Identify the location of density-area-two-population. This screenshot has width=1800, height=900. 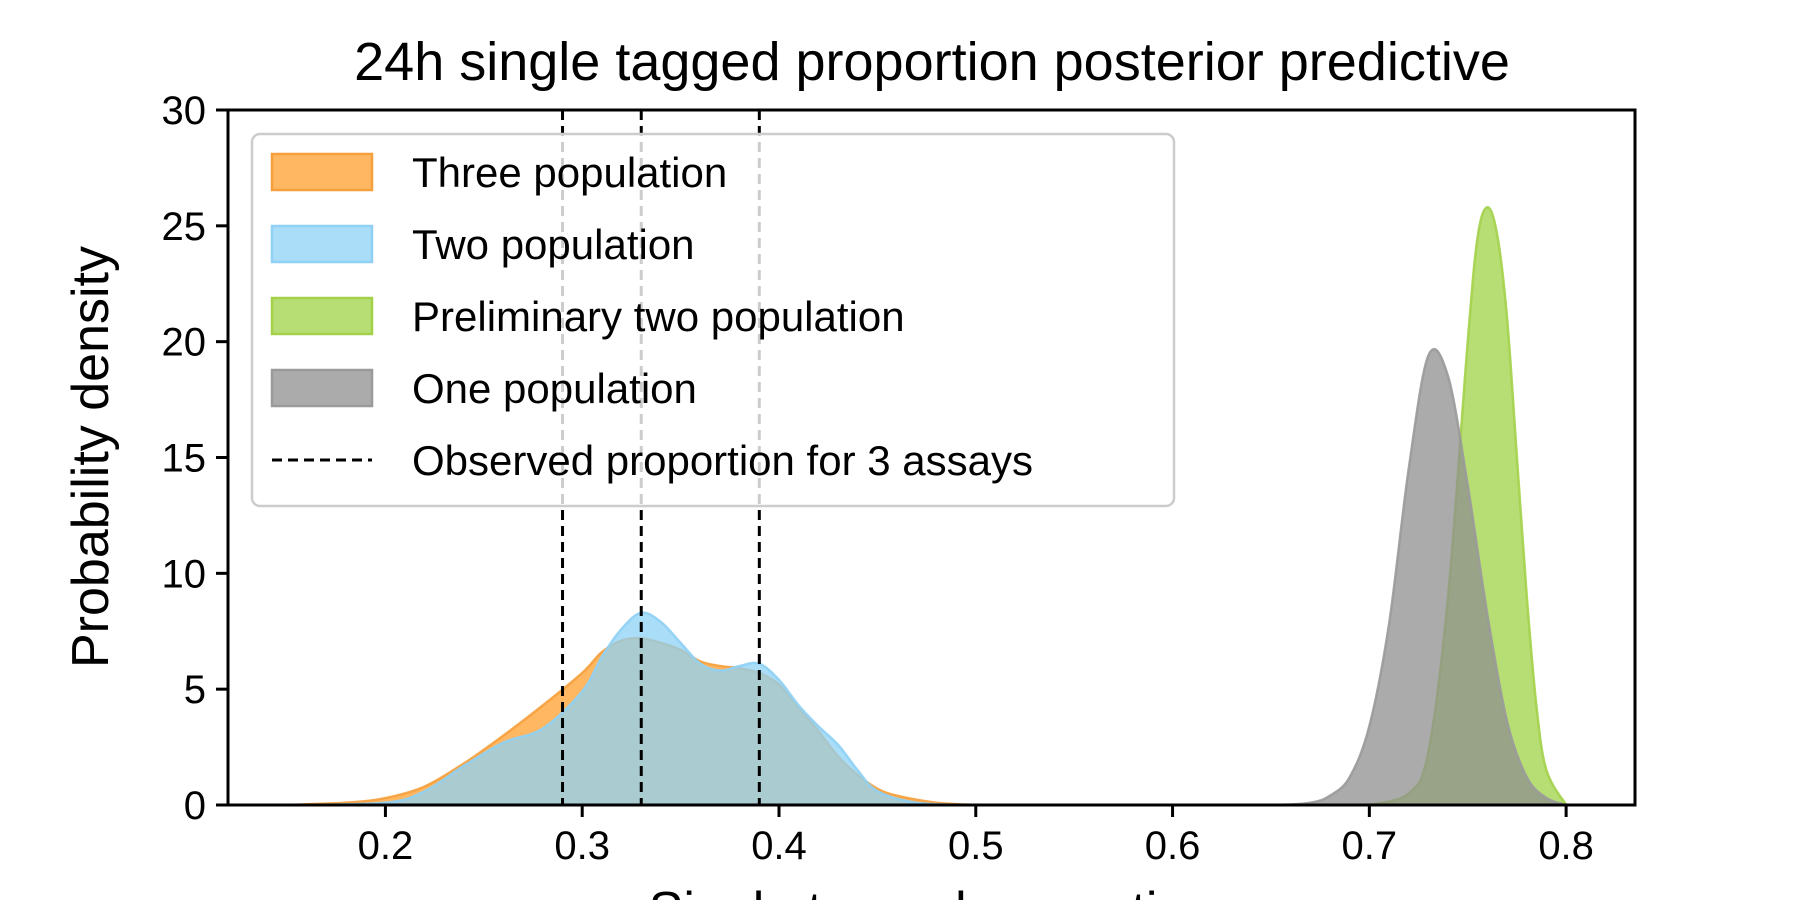
(631, 708).